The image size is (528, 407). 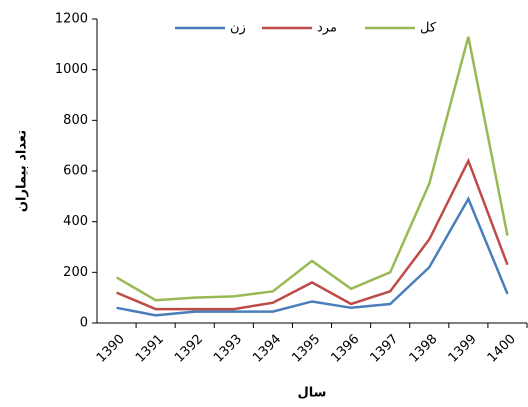 What do you see at coordinates (502, 349) in the screenshot?
I see `x-tick-label: 1400` at bounding box center [502, 349].